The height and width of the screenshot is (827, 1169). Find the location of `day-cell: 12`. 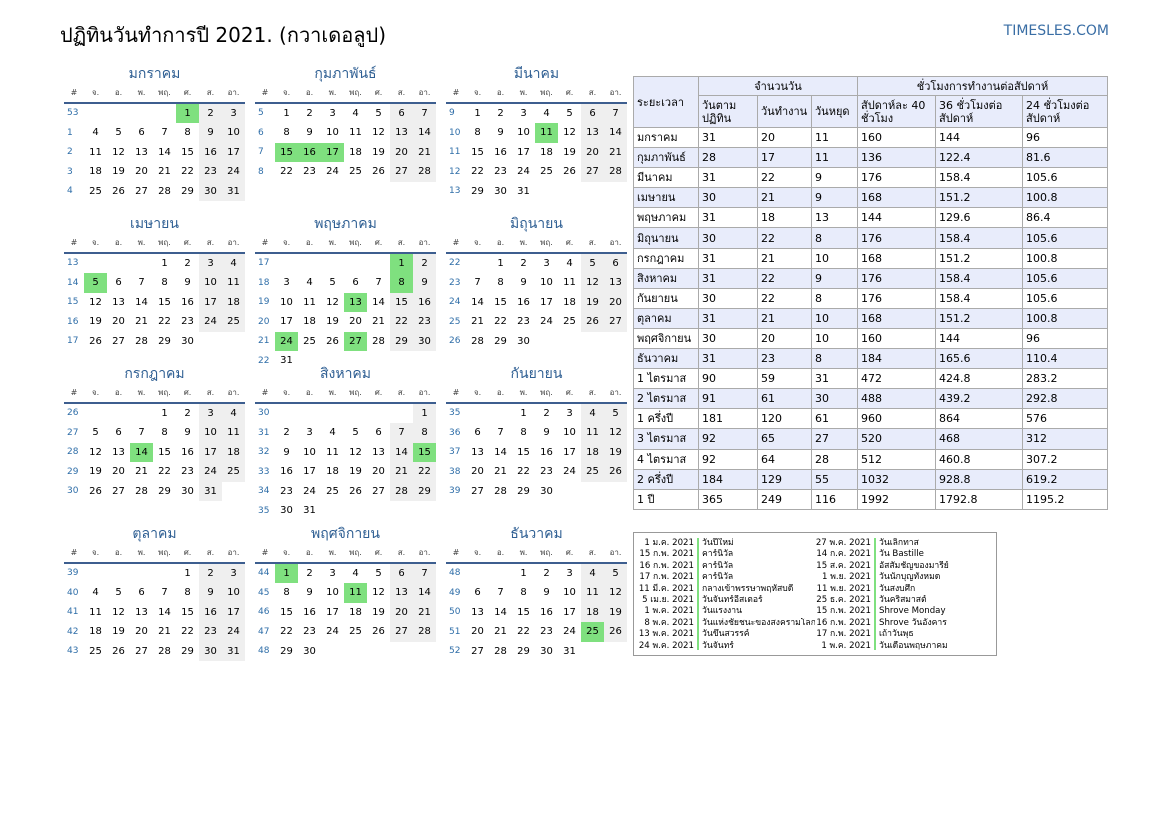

day-cell: 12 is located at coordinates (378, 133).